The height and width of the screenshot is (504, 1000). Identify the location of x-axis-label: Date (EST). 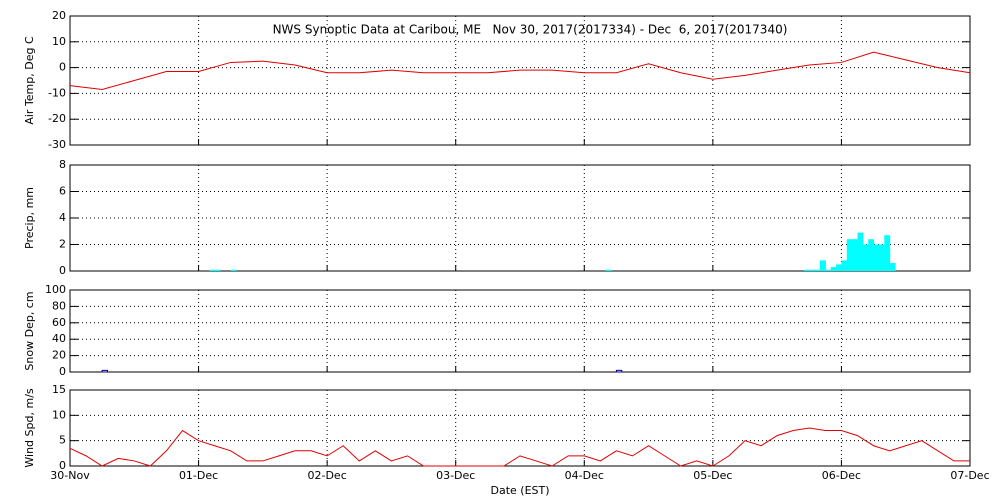
(519, 490).